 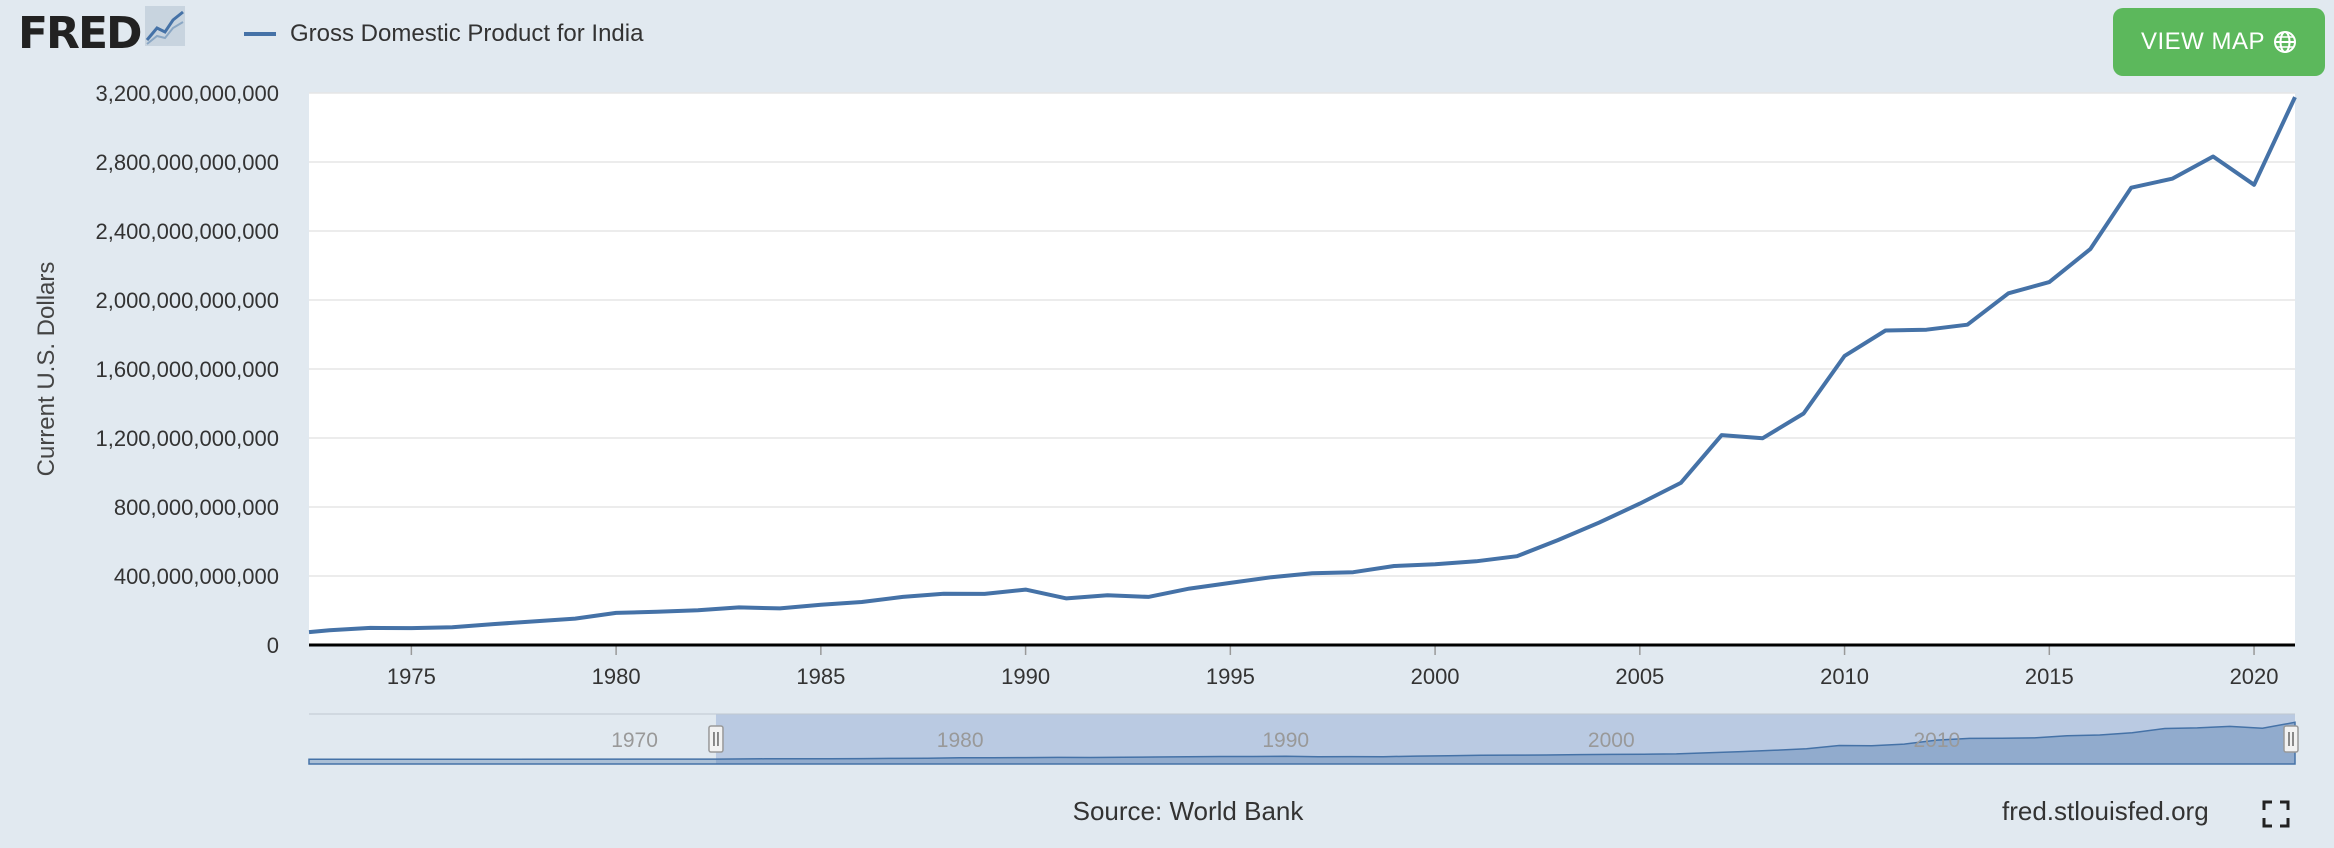 I want to click on y-tick-label: 2,400,000,000,000, so click(x=187, y=231).